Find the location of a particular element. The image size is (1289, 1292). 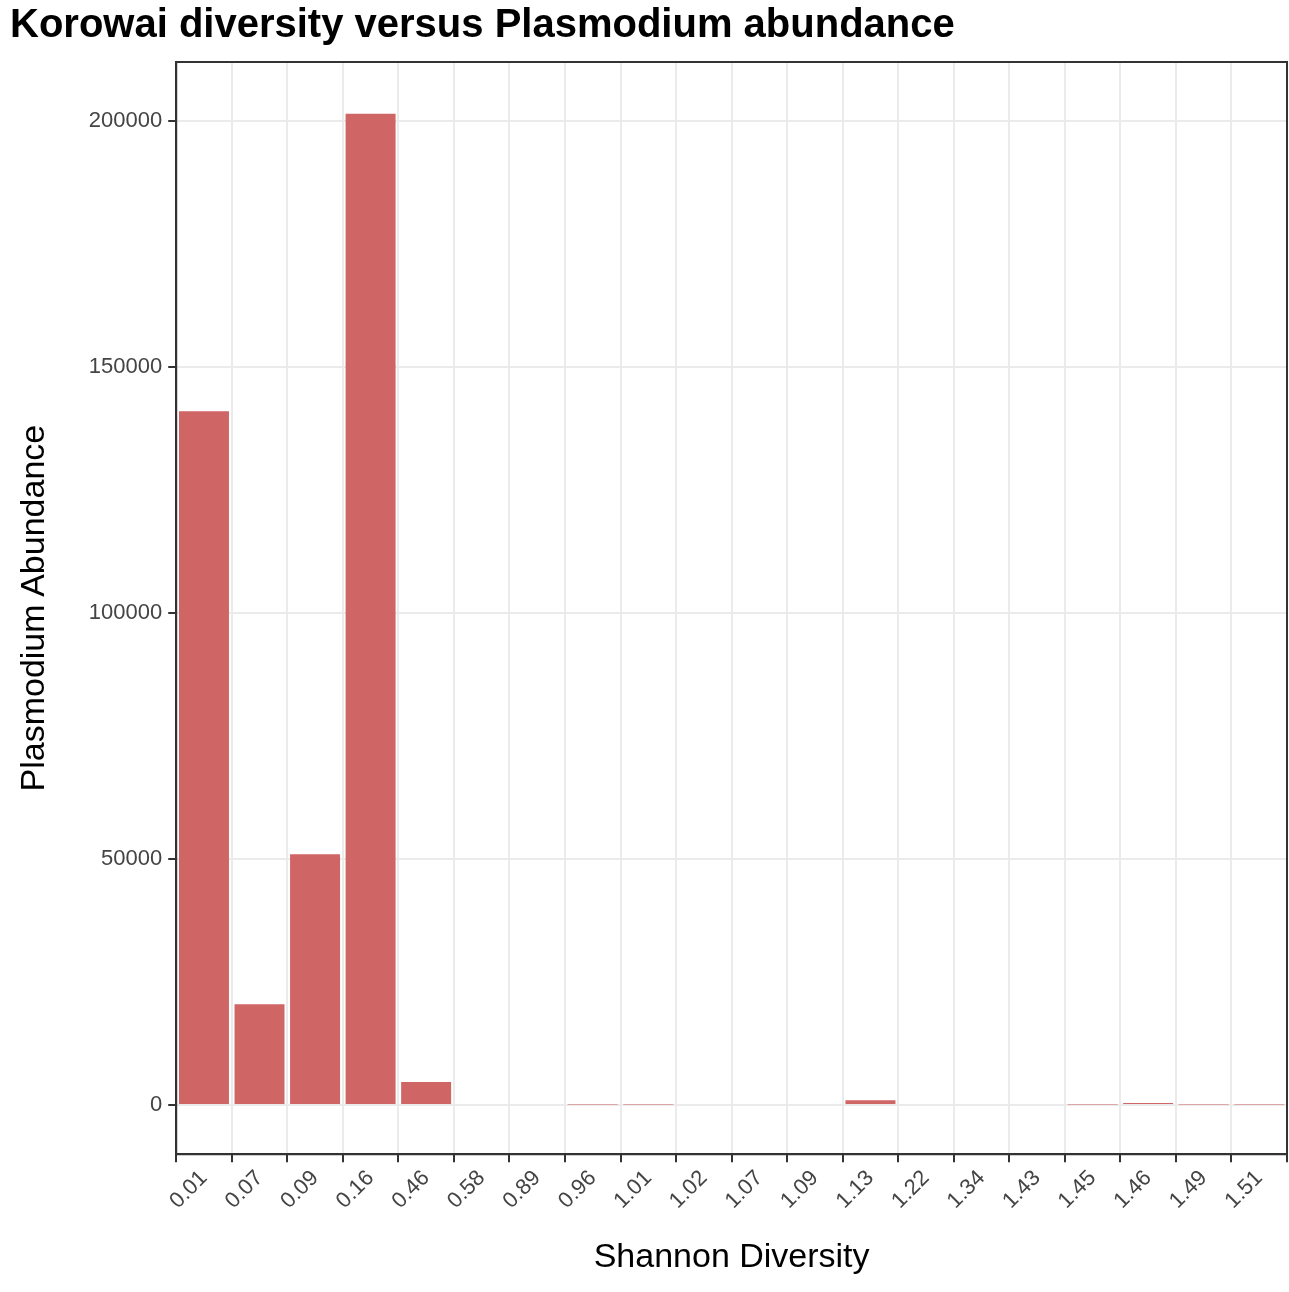

x-tick-label: 0.89 is located at coordinates (521, 1188).